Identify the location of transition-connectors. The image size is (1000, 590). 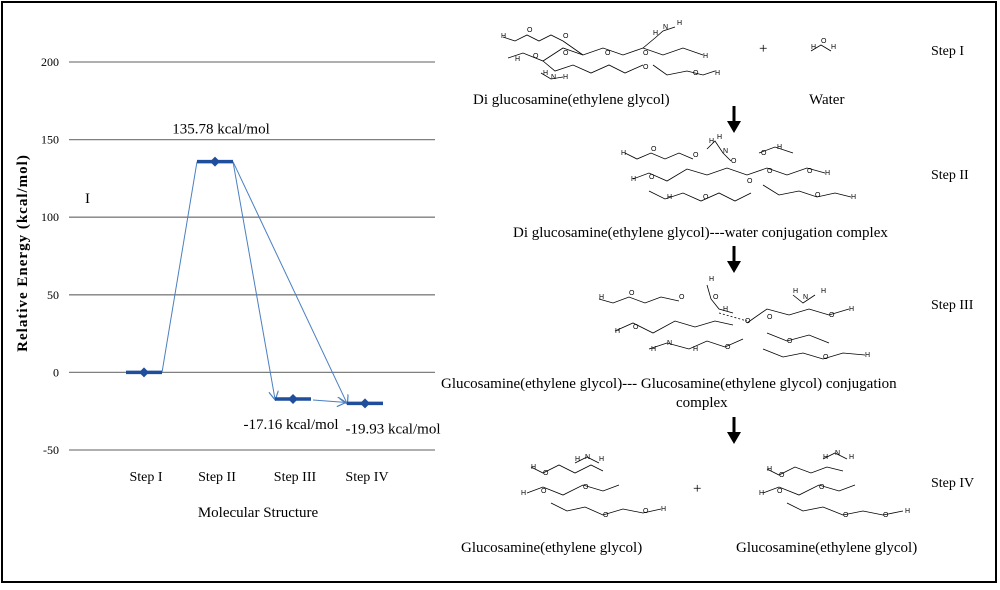
(254, 282).